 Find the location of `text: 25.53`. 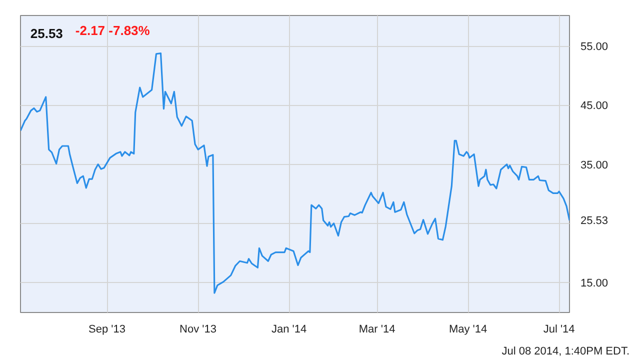

text: 25.53 is located at coordinates (46, 33).